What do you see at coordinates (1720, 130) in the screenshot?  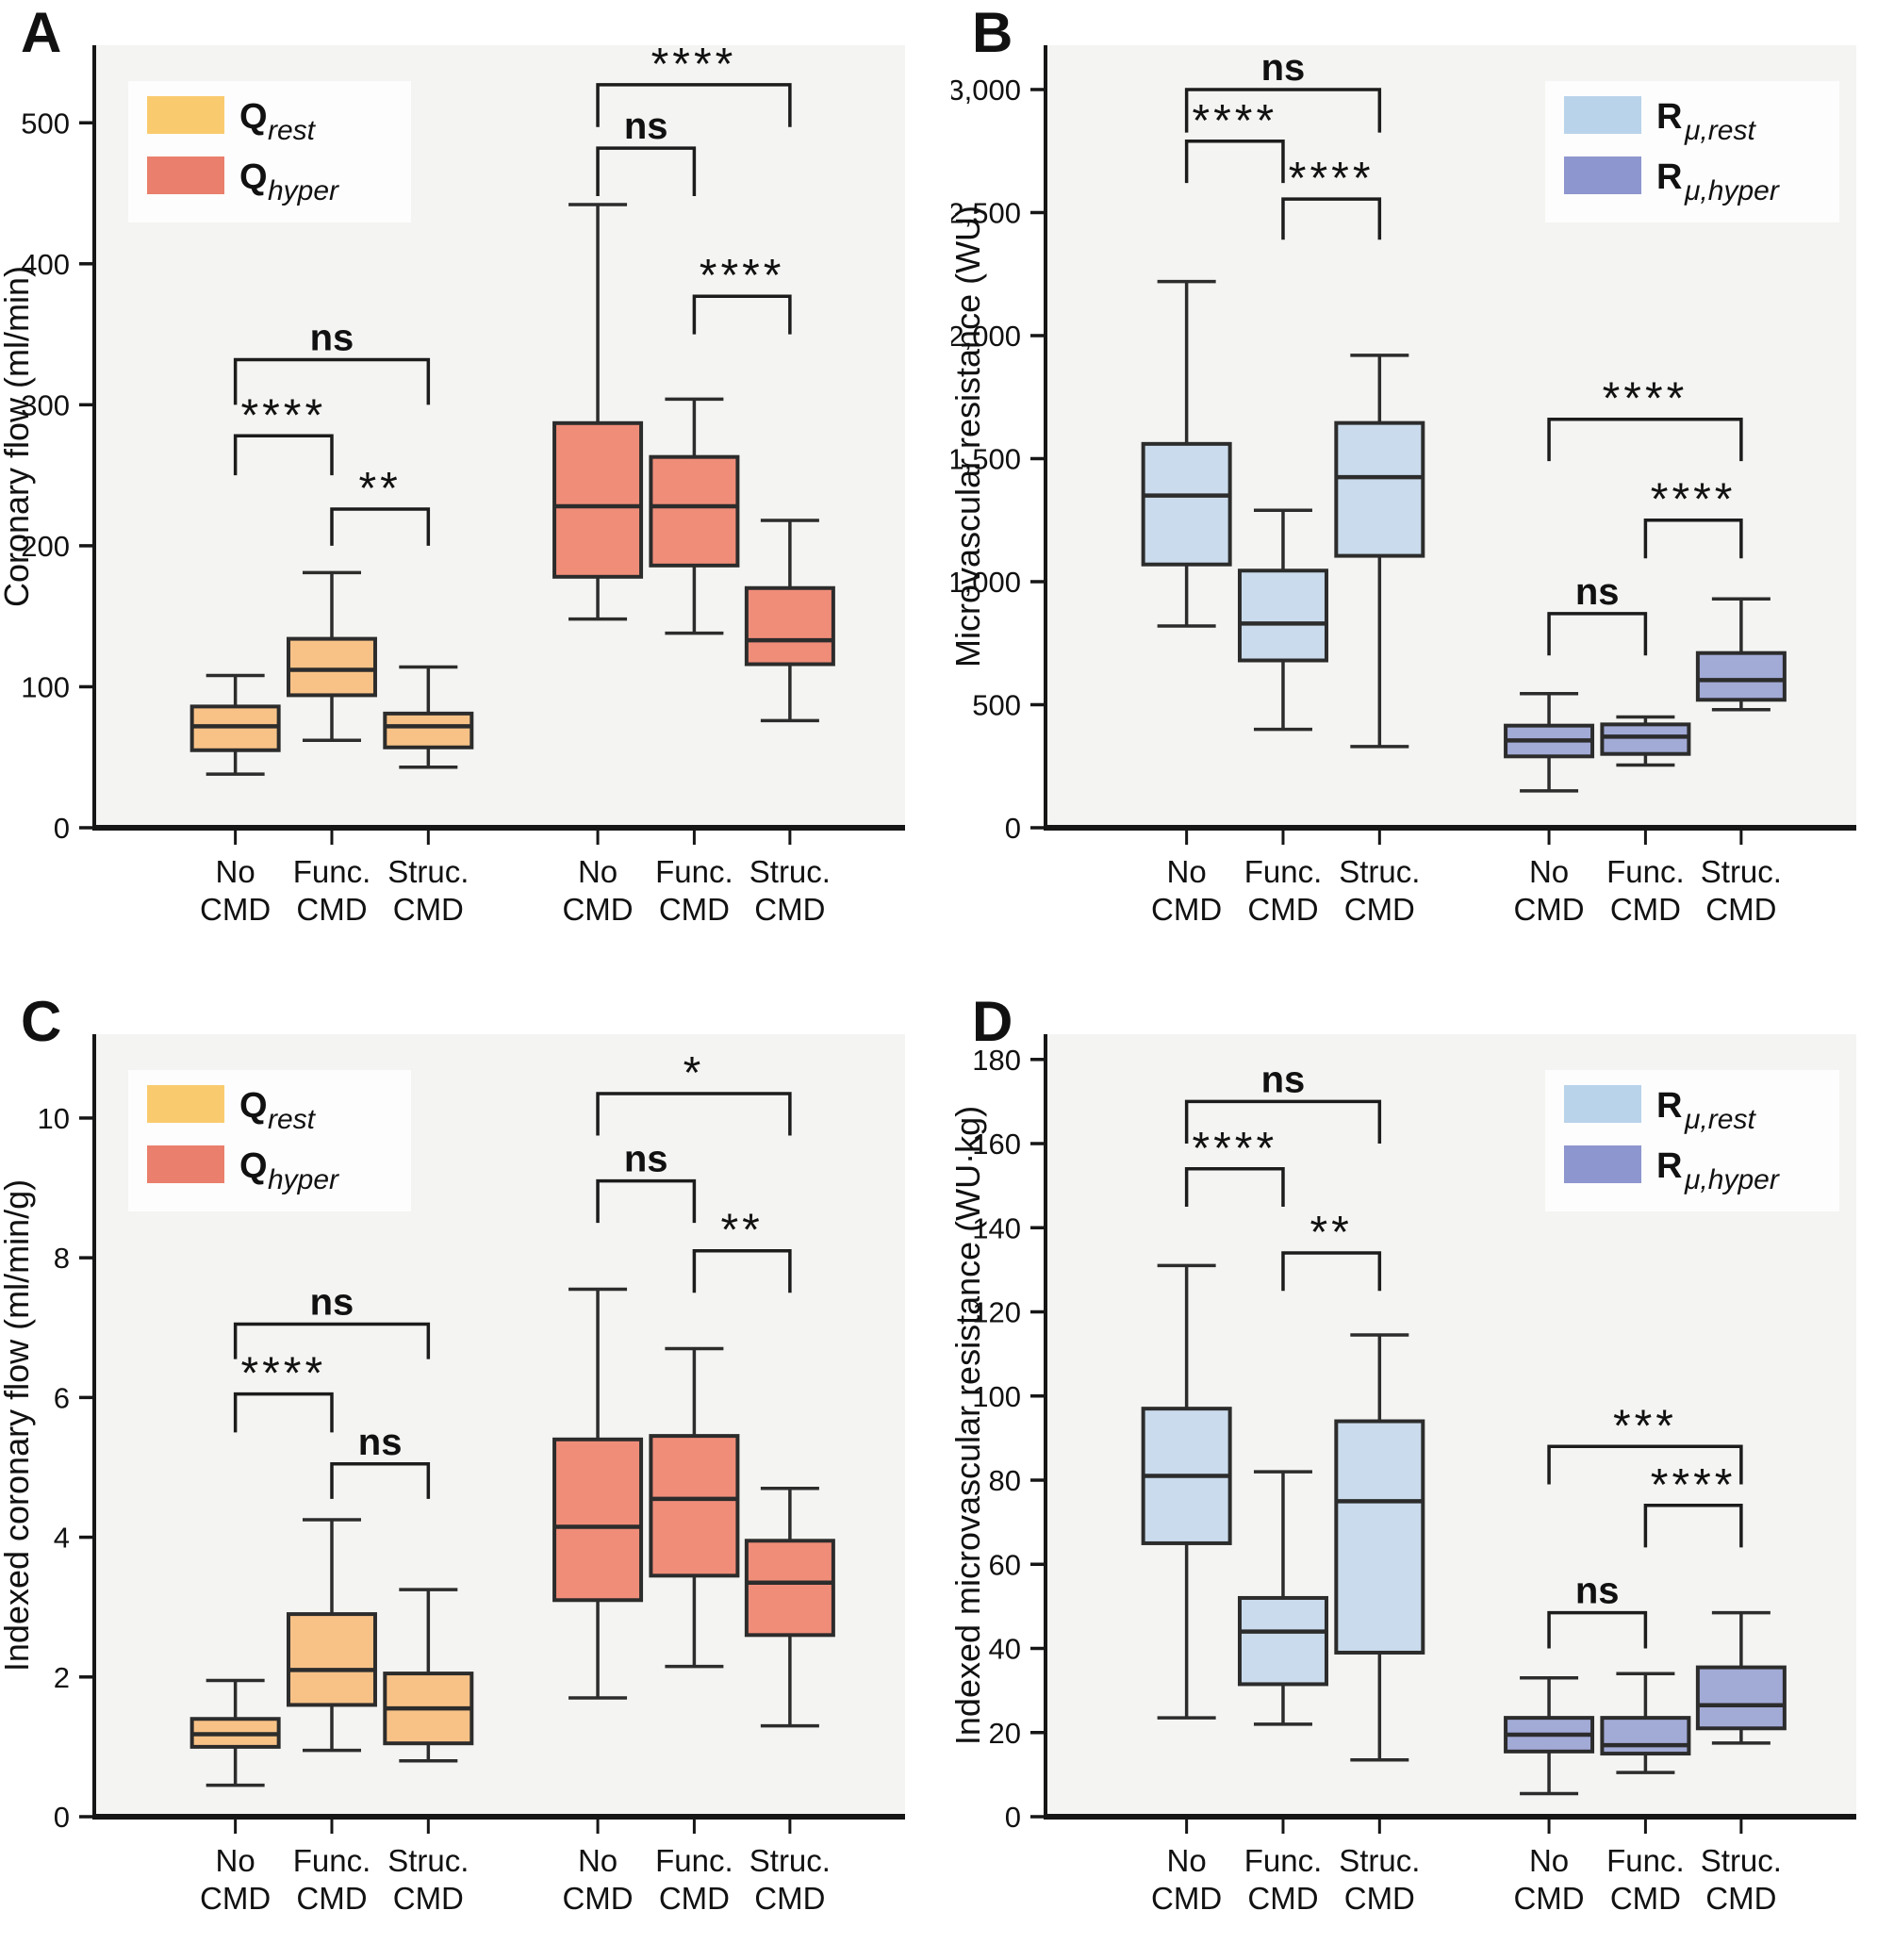 I see `legend-sub-R_mu_rest: μ,rest` at bounding box center [1720, 130].